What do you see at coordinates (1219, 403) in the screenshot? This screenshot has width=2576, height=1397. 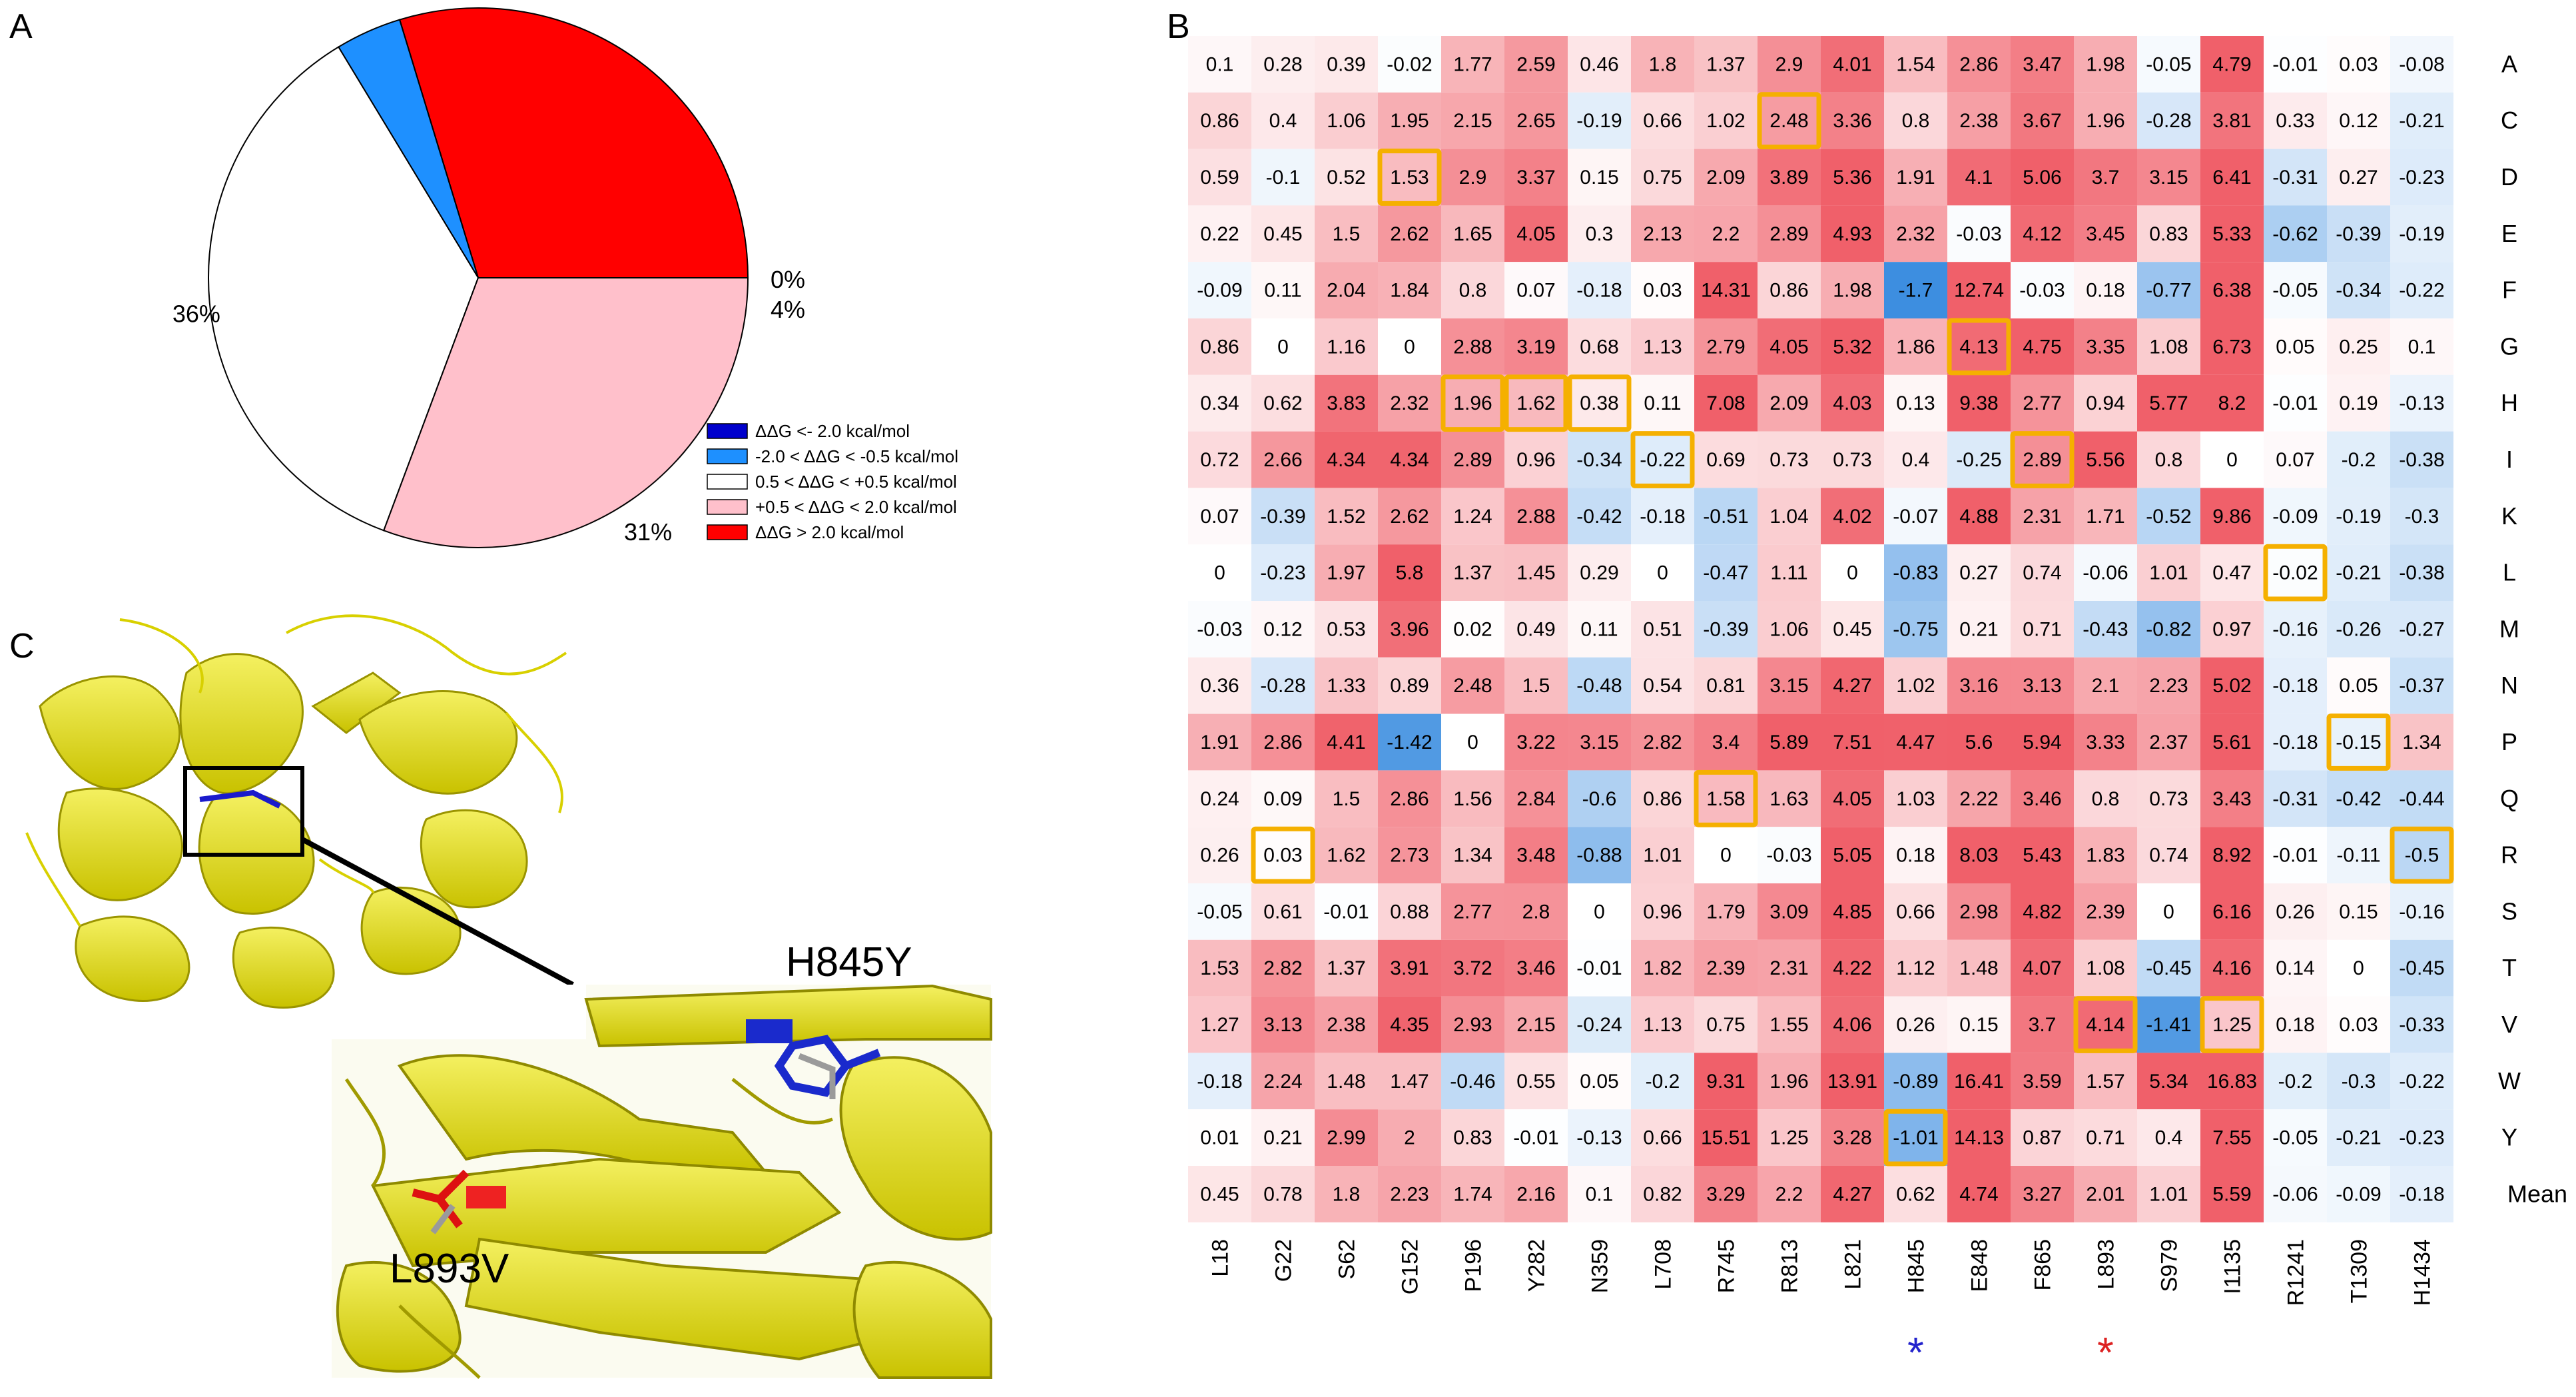 I see `heatmap-cell-value: 0.34` at bounding box center [1219, 403].